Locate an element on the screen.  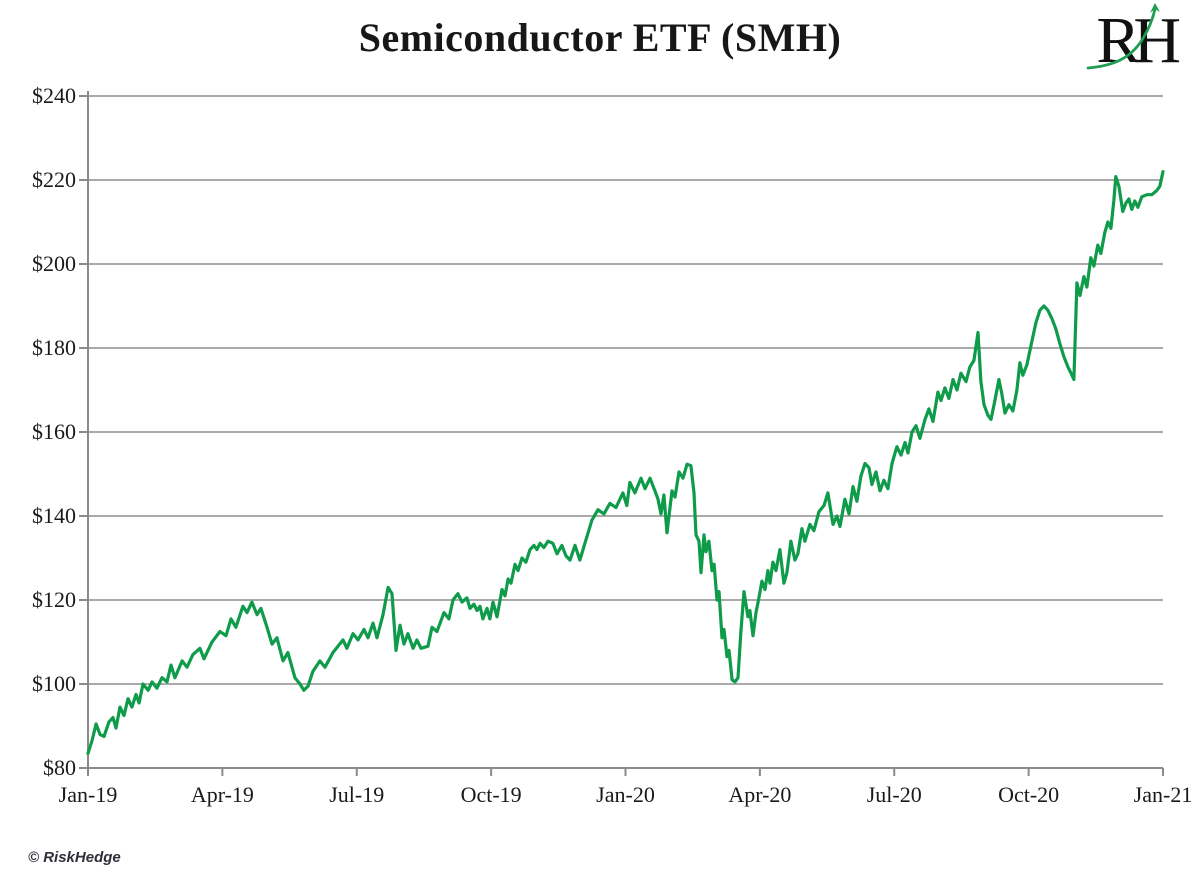
chart-title: Semiconductor ETF (SMH) is located at coordinates (600, 37).